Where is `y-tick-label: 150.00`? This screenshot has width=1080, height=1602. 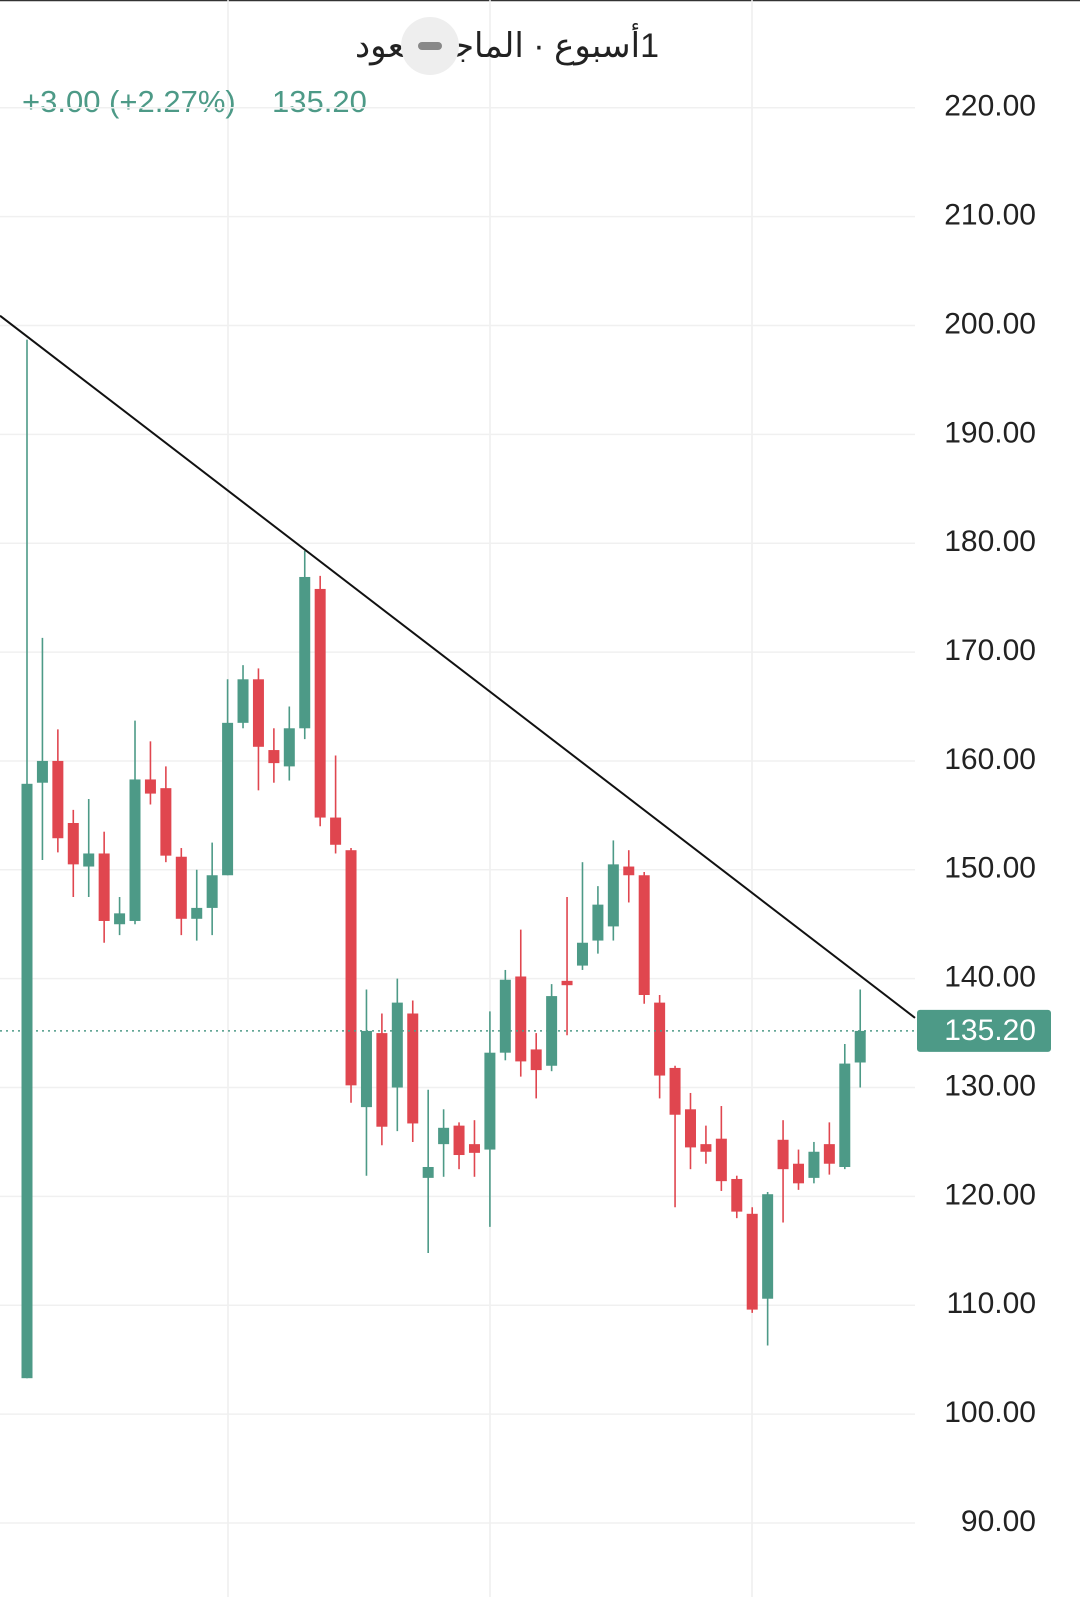
y-tick-label: 150.00 is located at coordinates (990, 868).